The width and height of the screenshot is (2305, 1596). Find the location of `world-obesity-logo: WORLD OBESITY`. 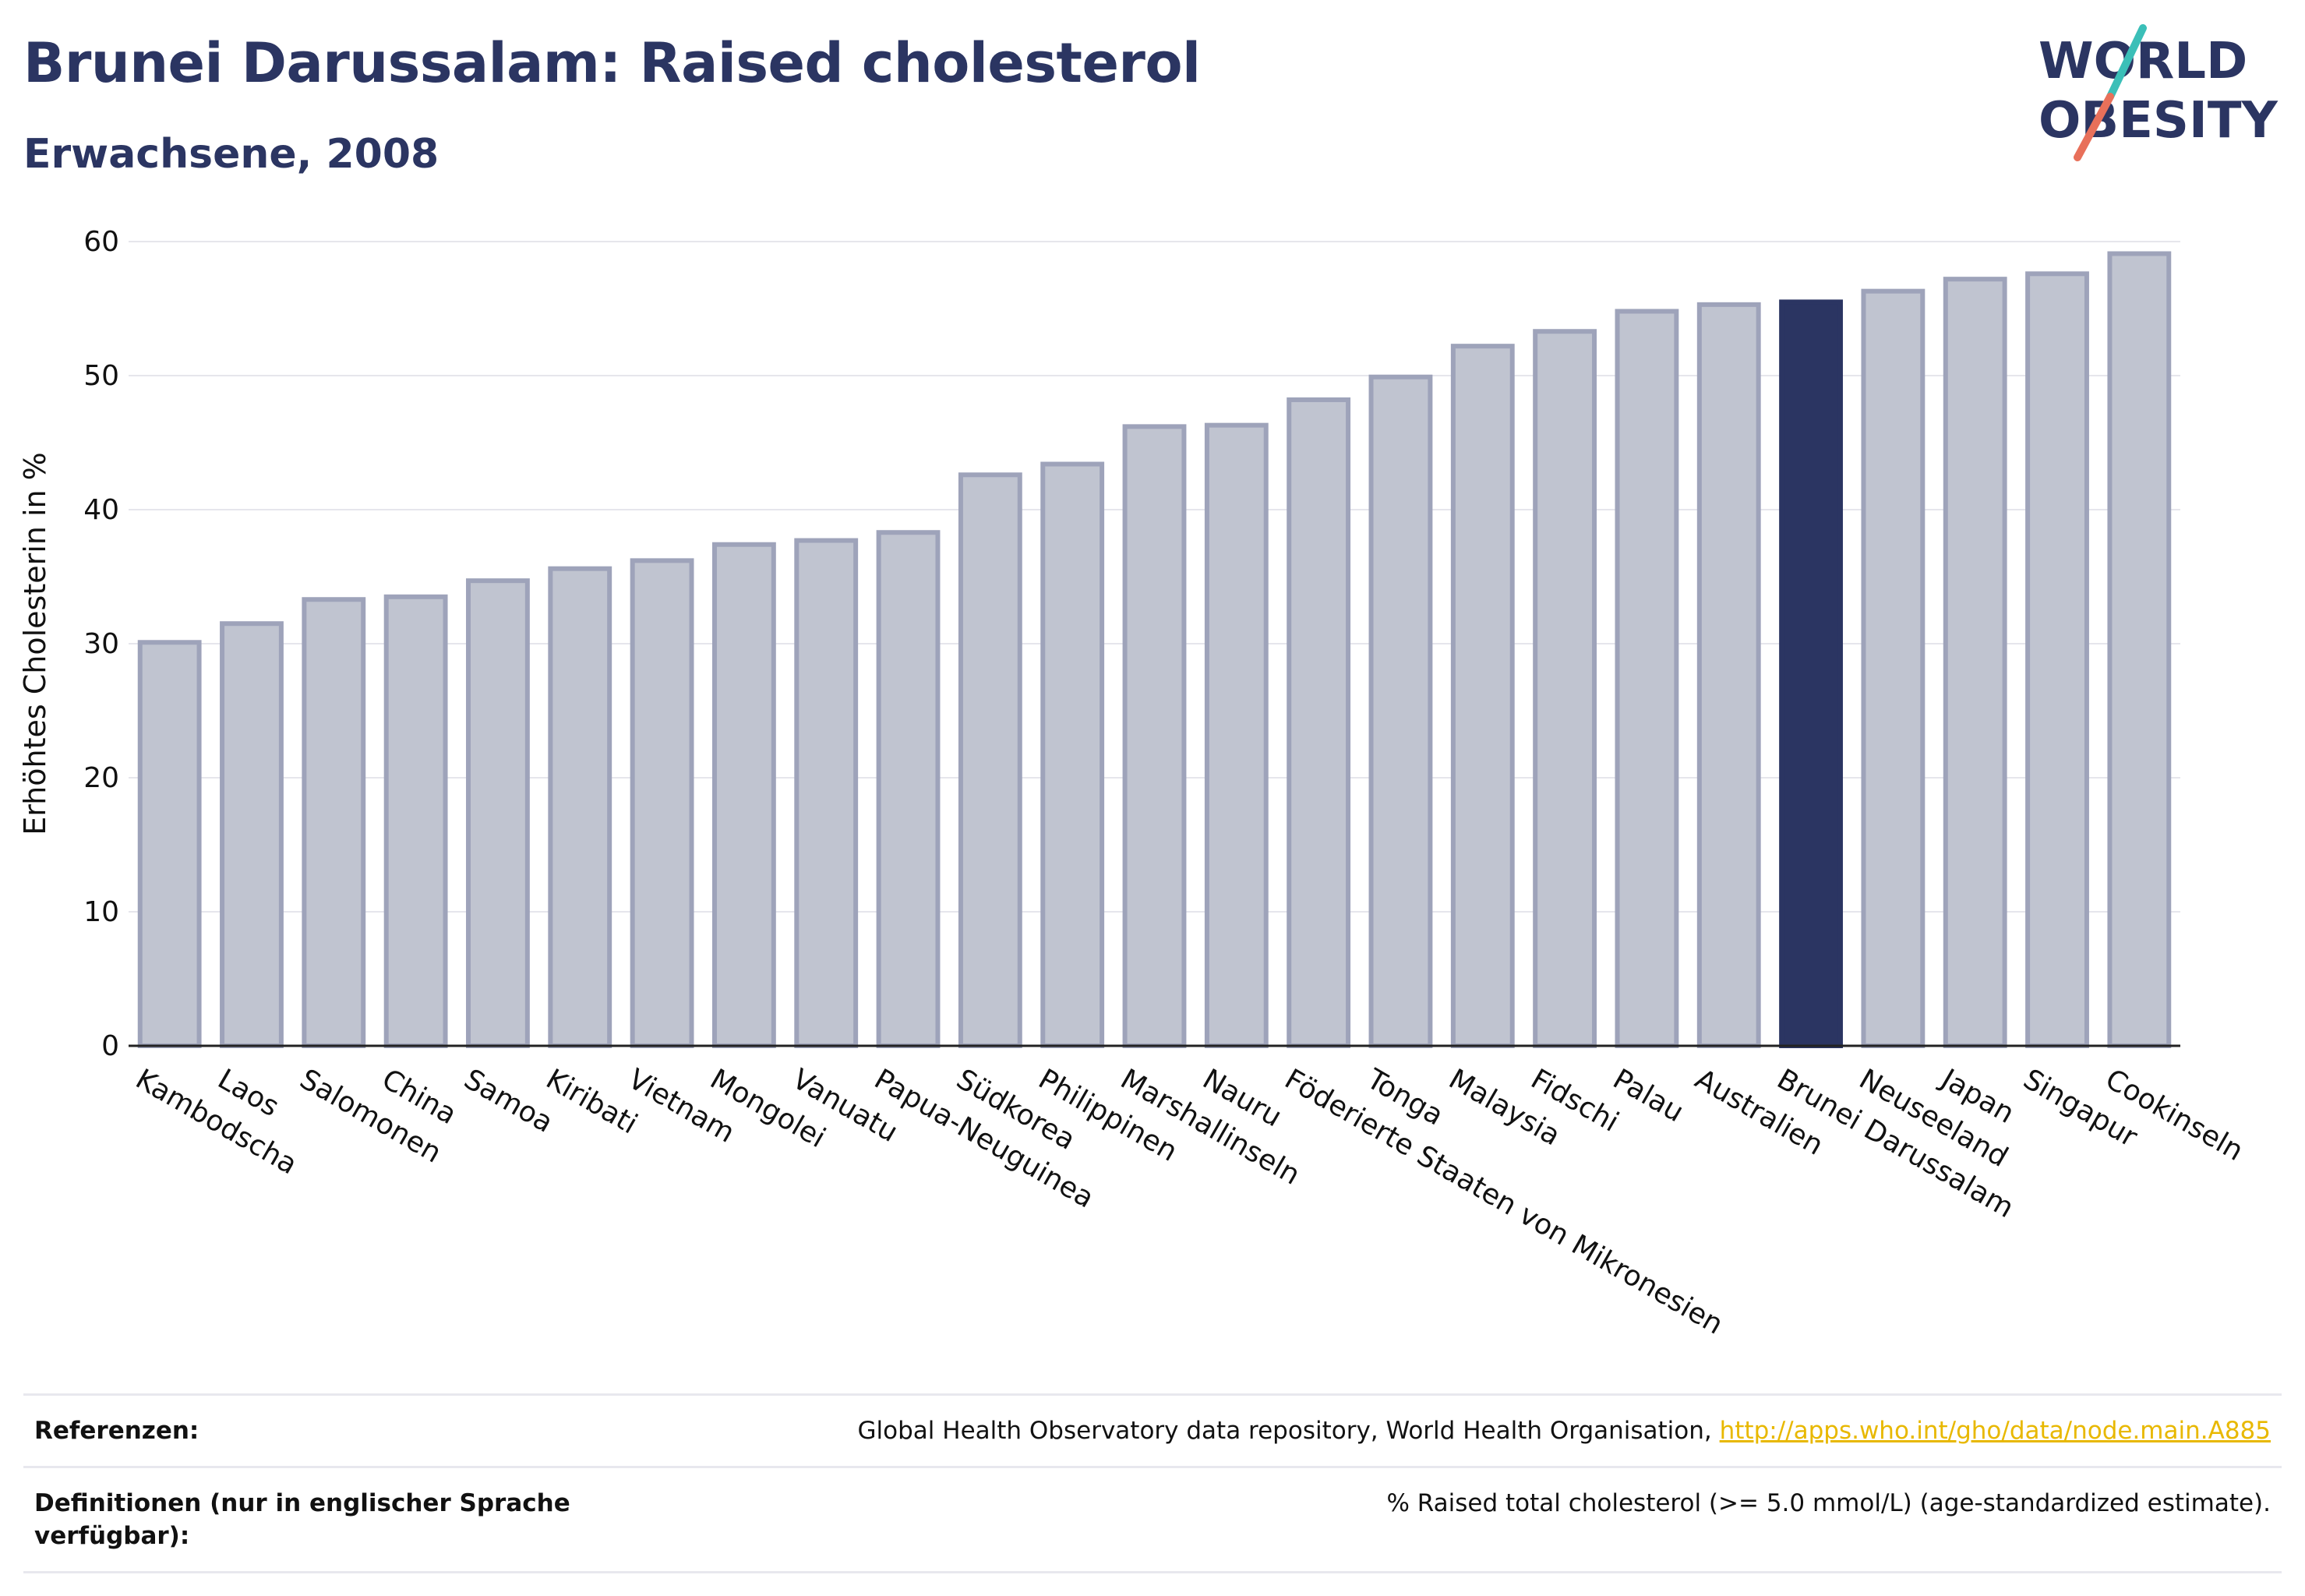

world-obesity-logo: WORLD OBESITY is located at coordinates (2158, 92).